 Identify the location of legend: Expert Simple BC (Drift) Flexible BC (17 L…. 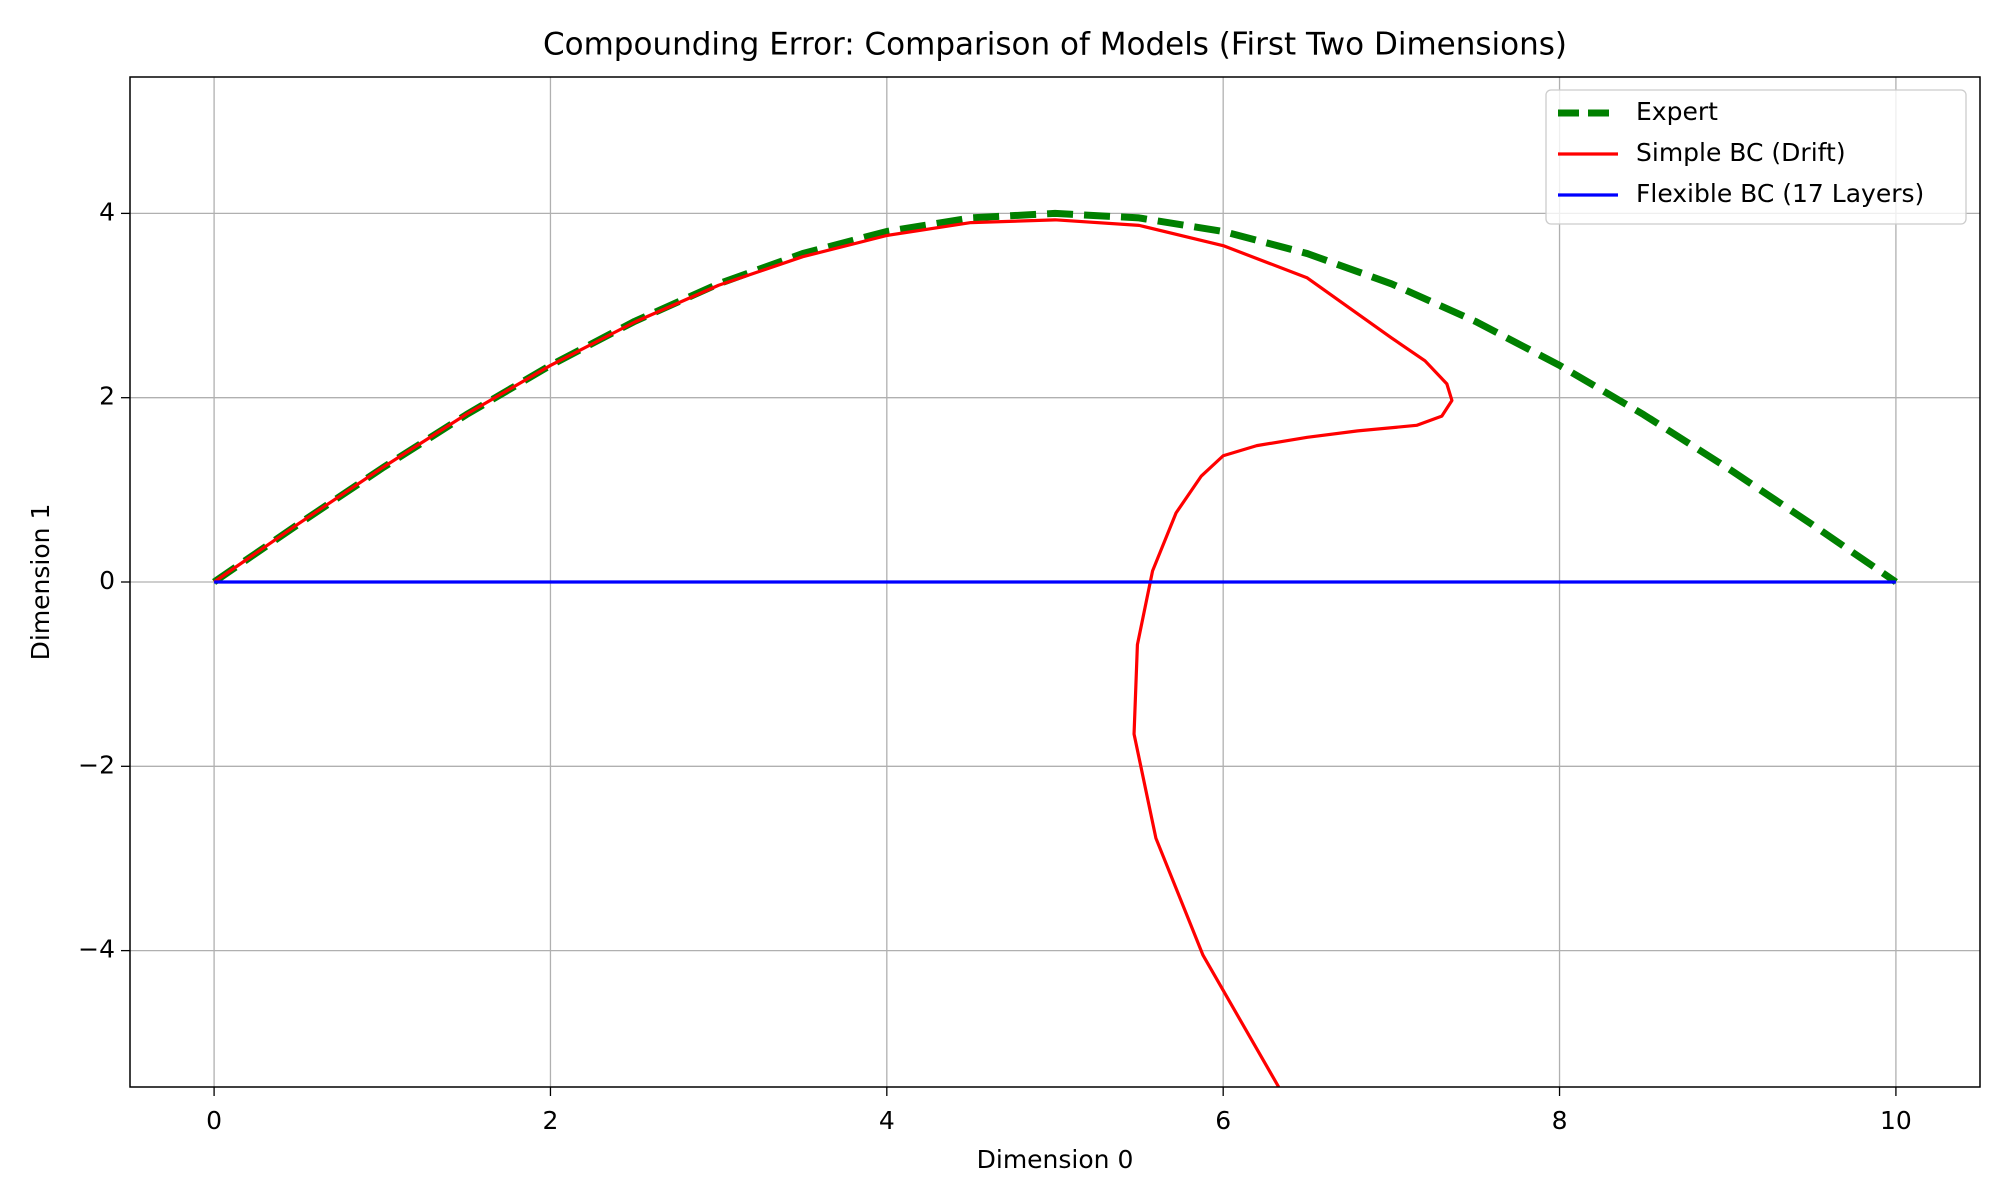
(1756, 157).